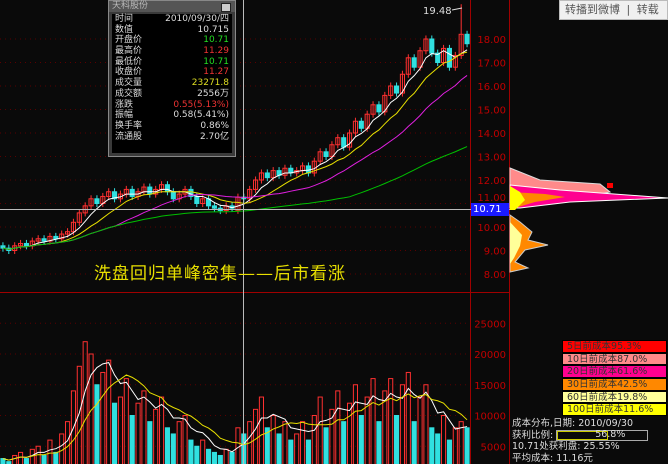 This screenshot has height=464, width=668. What do you see at coordinates (491, 111) in the screenshot?
I see `price-tick-label: 15.00` at bounding box center [491, 111].